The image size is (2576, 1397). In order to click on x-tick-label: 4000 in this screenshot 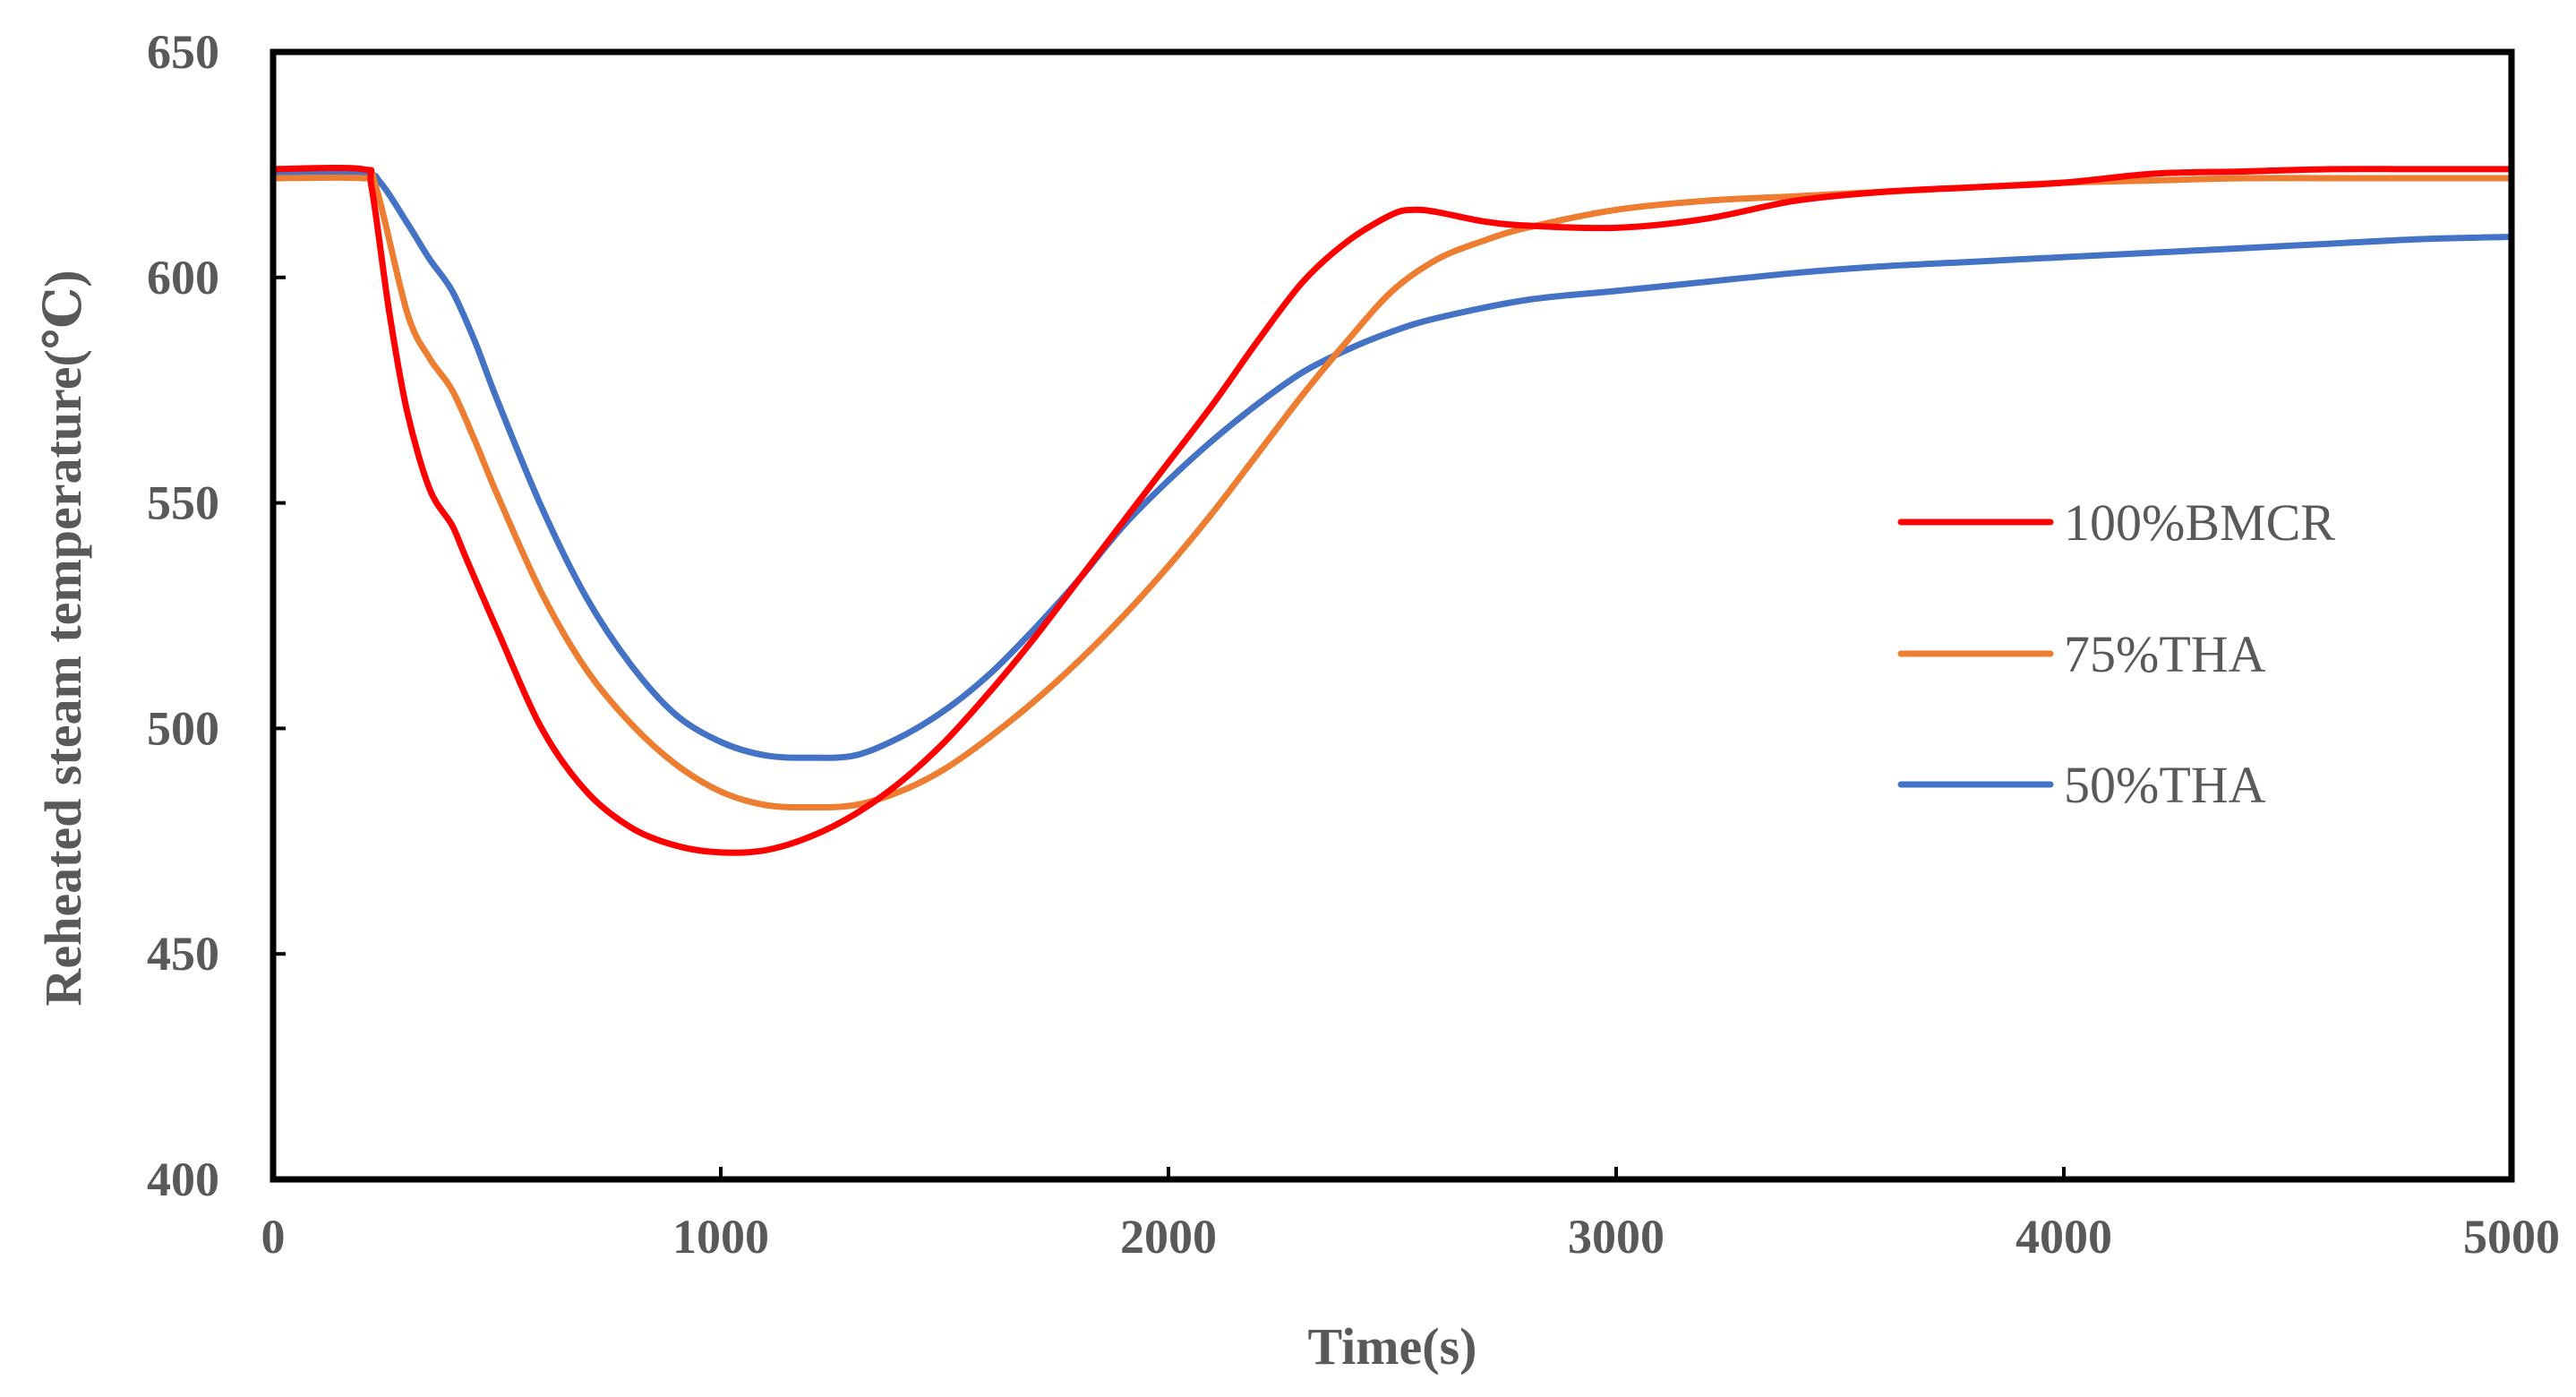, I will do `click(2063, 1237)`.